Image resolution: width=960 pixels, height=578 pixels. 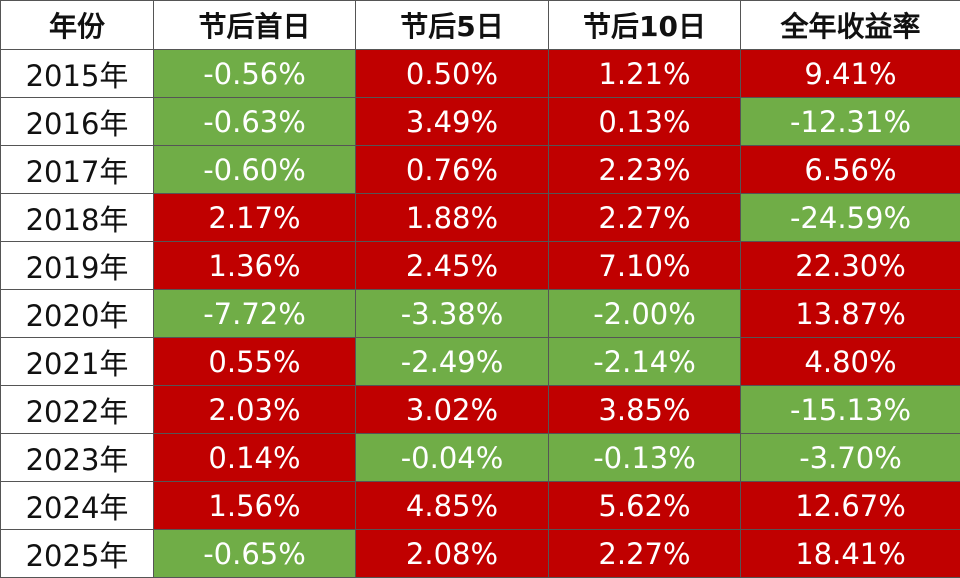 I want to click on value-cell: -3.38%, so click(x=452, y=314).